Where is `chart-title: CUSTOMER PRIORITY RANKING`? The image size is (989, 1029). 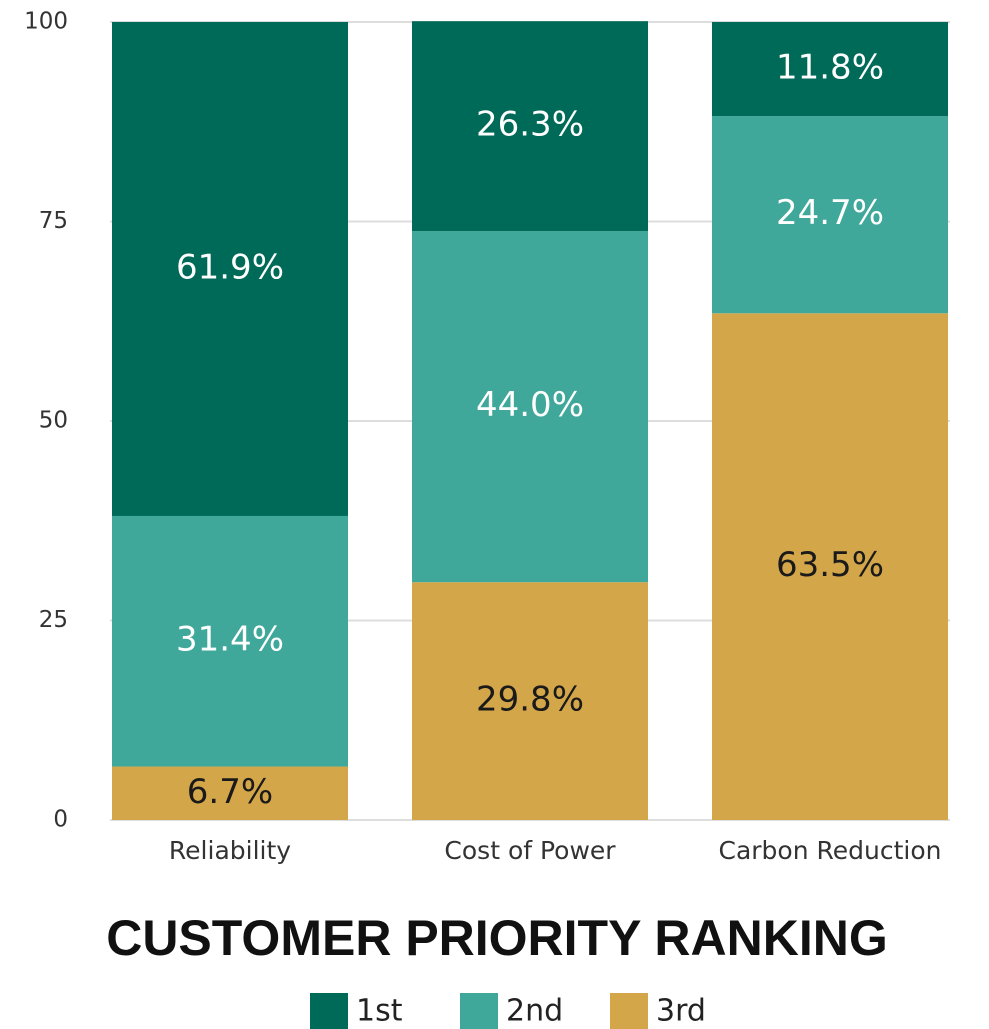
chart-title: CUSTOMER PRIORITY RANKING is located at coordinates (497, 938).